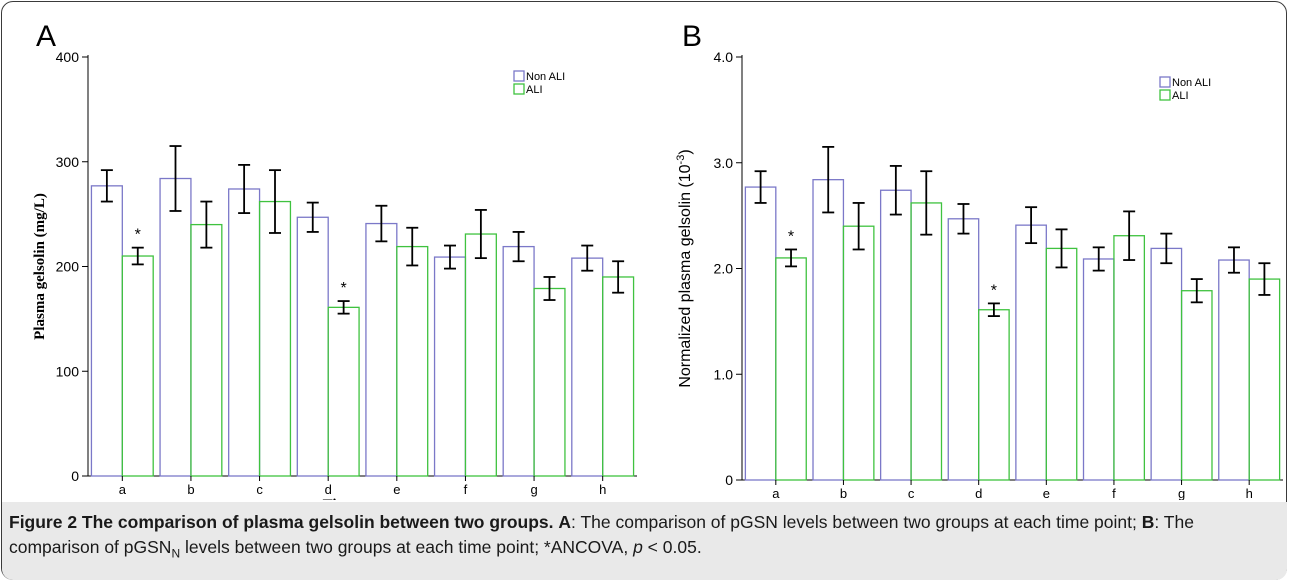 The height and width of the screenshot is (583, 1290). Describe the element at coordinates (724, 374) in the screenshot. I see `y-tick-label: 1.0` at that location.